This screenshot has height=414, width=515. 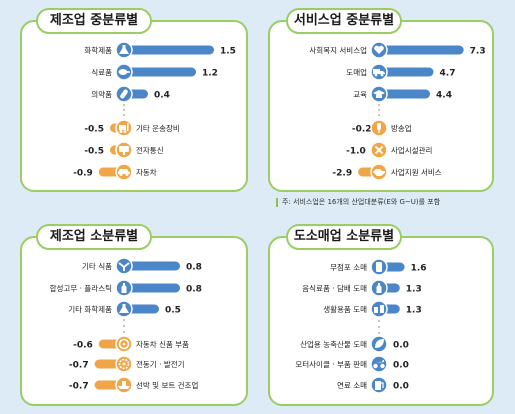 What do you see at coordinates (194, 268) in the screenshot?
I see `value-label: 0.8` at bounding box center [194, 268].